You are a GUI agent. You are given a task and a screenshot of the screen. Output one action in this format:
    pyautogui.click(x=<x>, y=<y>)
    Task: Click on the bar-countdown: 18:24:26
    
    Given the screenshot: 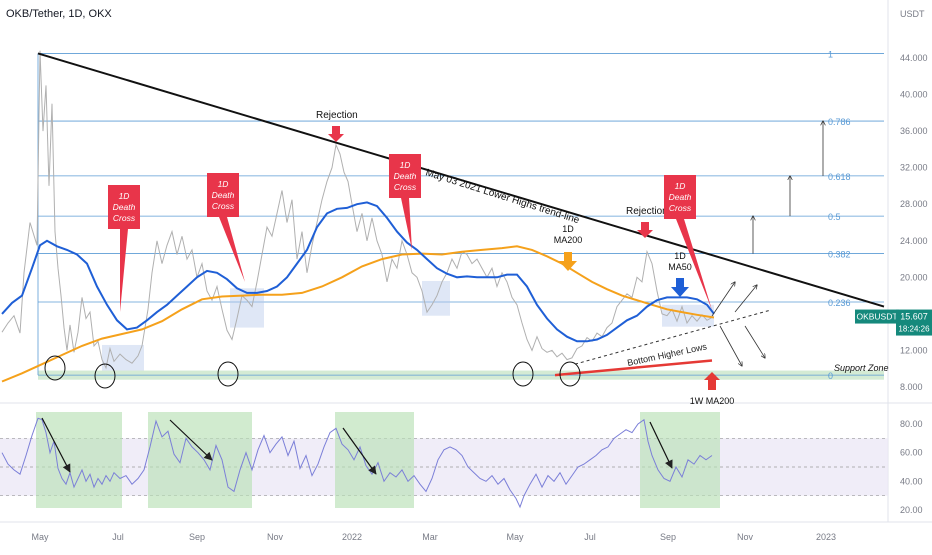 What is the action you would take?
    pyautogui.click(x=914, y=329)
    